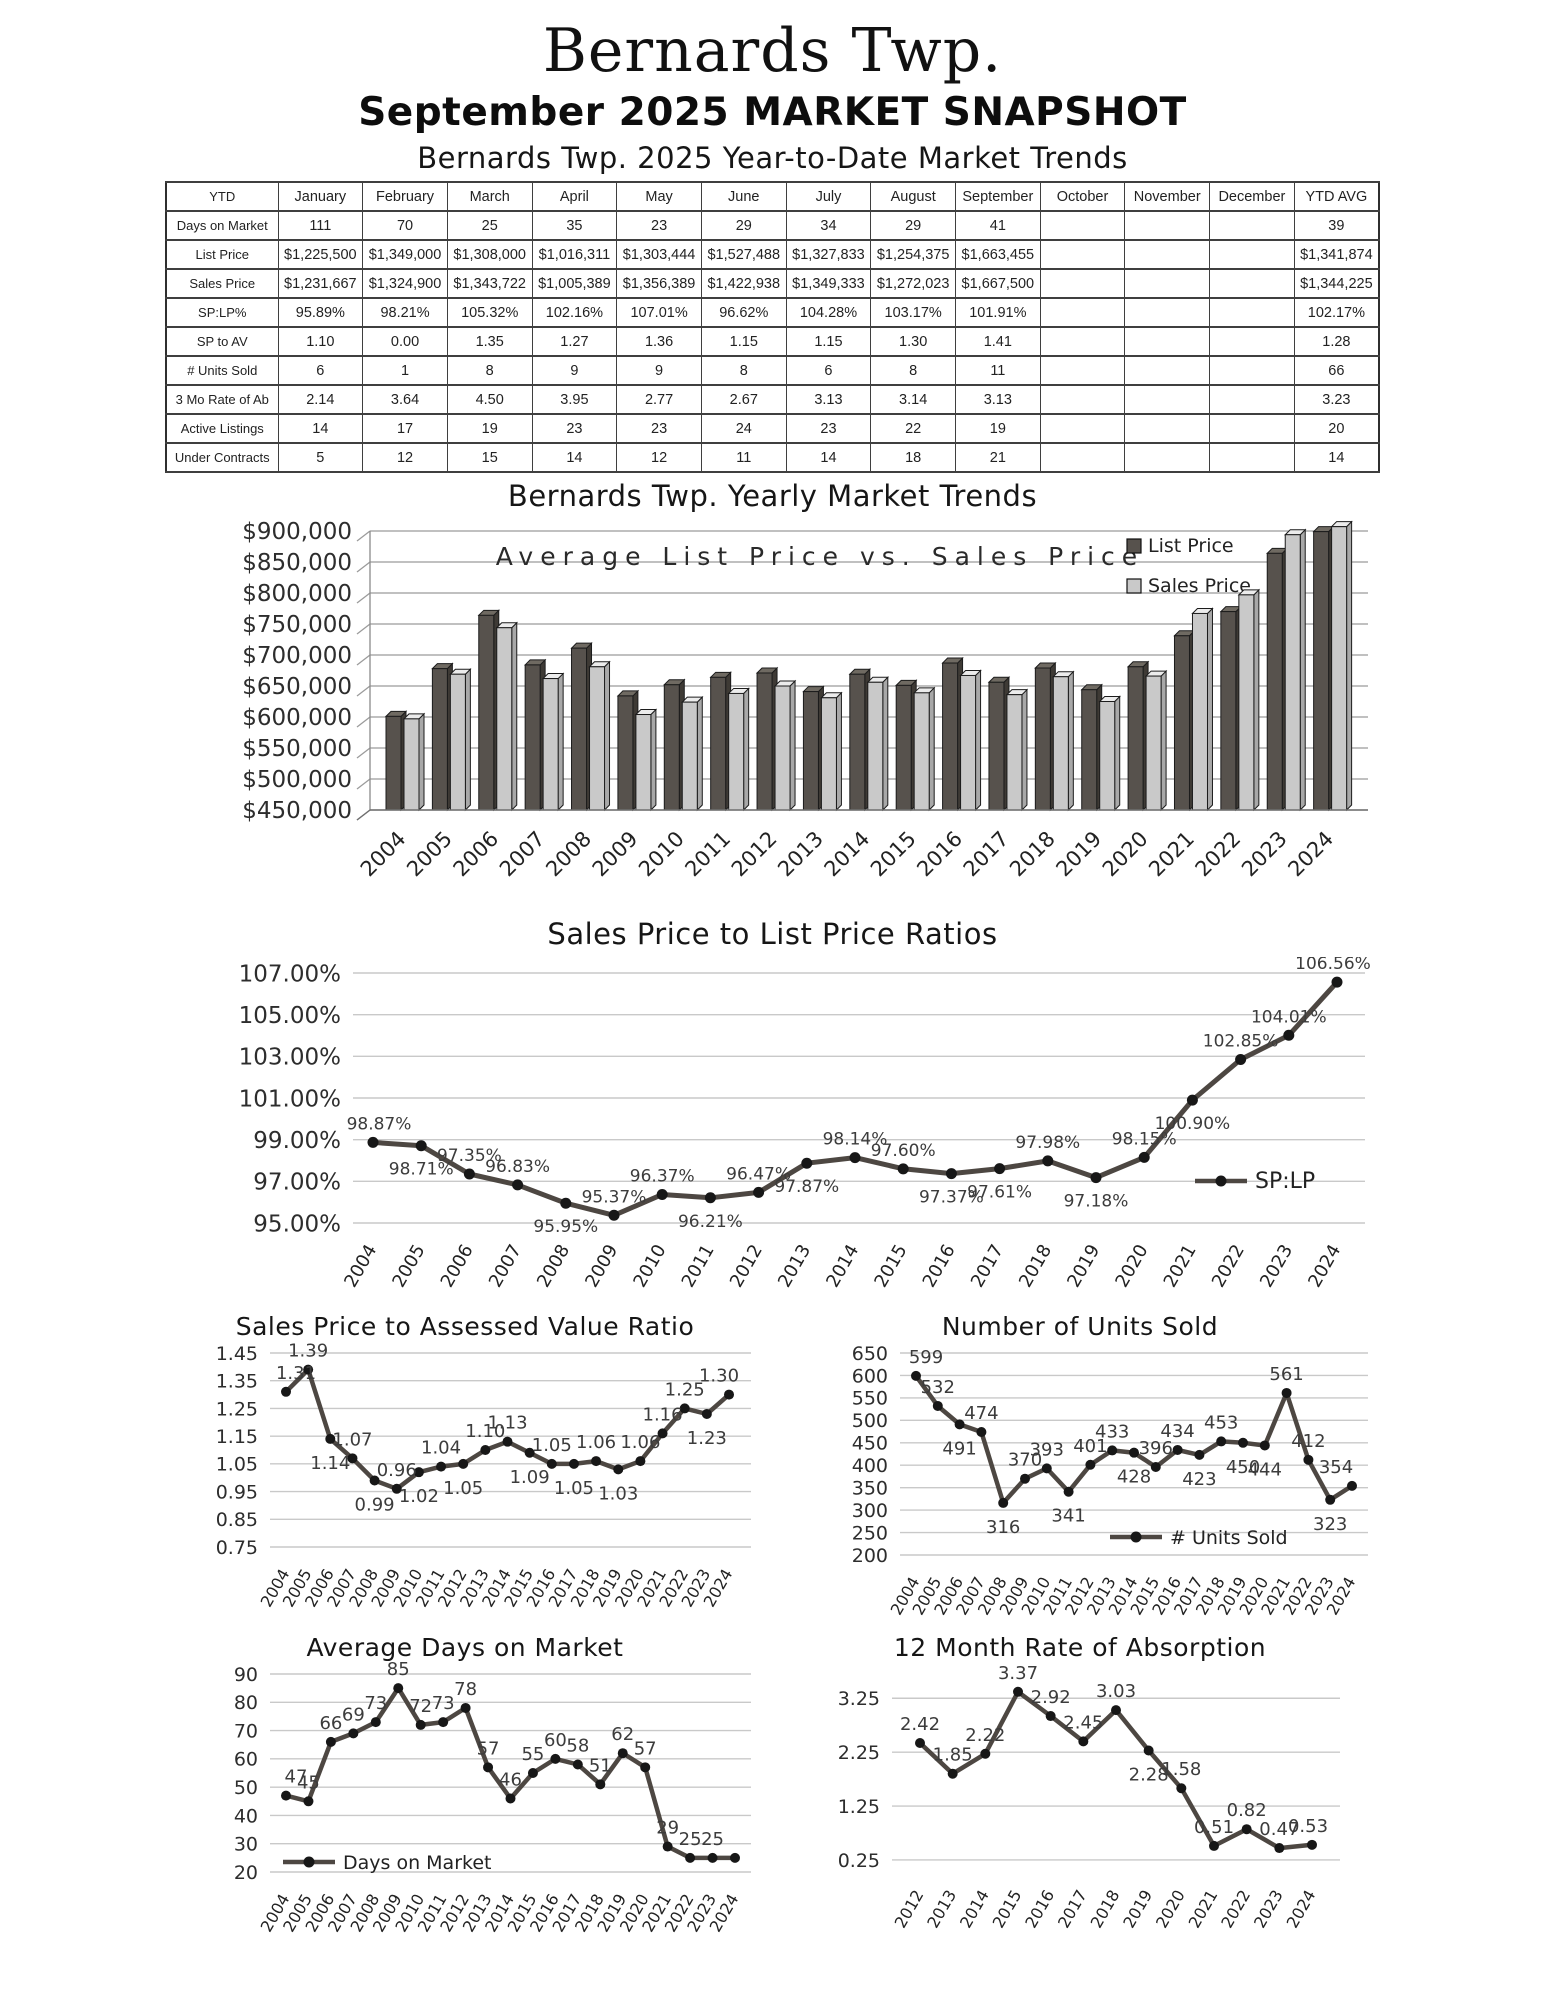 The height and width of the screenshot is (2016, 1545). Describe the element at coordinates (1167, 196) in the screenshot. I see `table-header-cell: November` at that location.